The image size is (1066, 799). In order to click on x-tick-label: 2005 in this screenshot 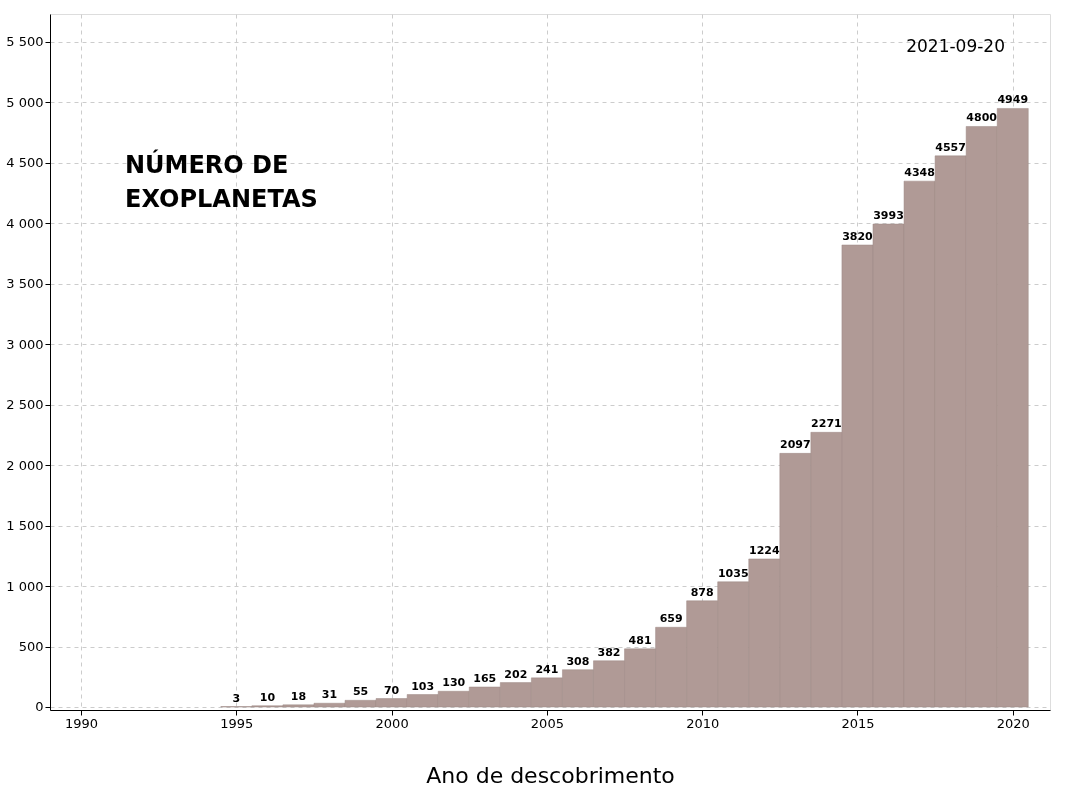, I will do `click(547, 723)`.